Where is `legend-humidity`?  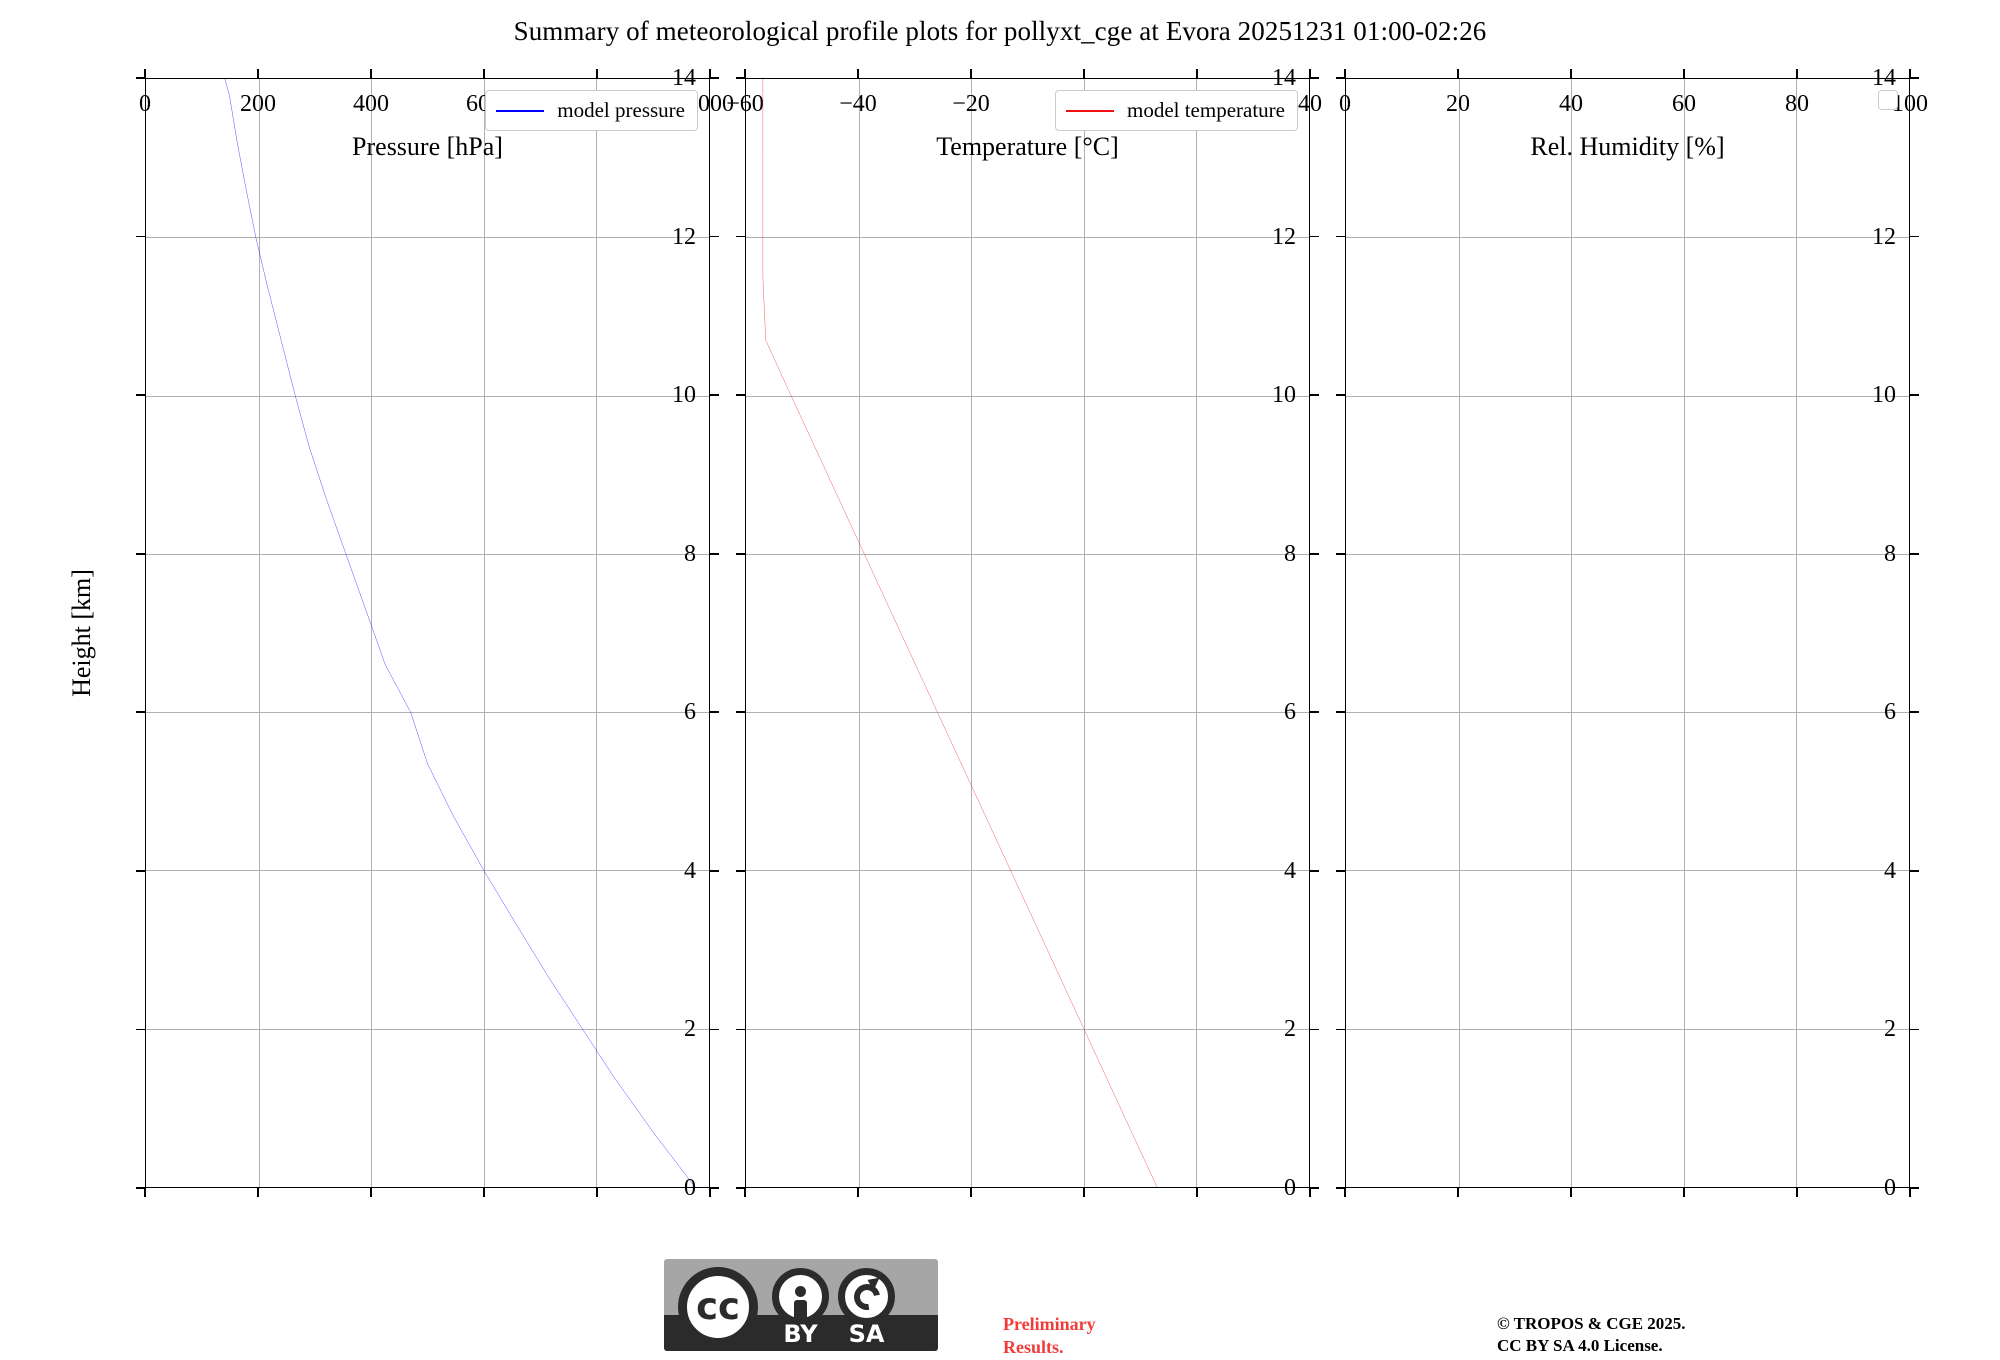 legend-humidity is located at coordinates (1888, 100).